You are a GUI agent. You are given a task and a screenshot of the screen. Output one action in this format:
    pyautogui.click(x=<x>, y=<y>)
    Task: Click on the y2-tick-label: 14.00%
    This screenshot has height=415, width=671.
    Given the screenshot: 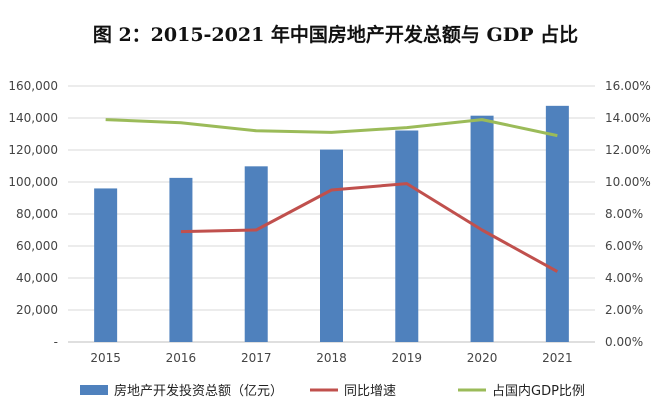 What is the action you would take?
    pyautogui.click(x=628, y=118)
    